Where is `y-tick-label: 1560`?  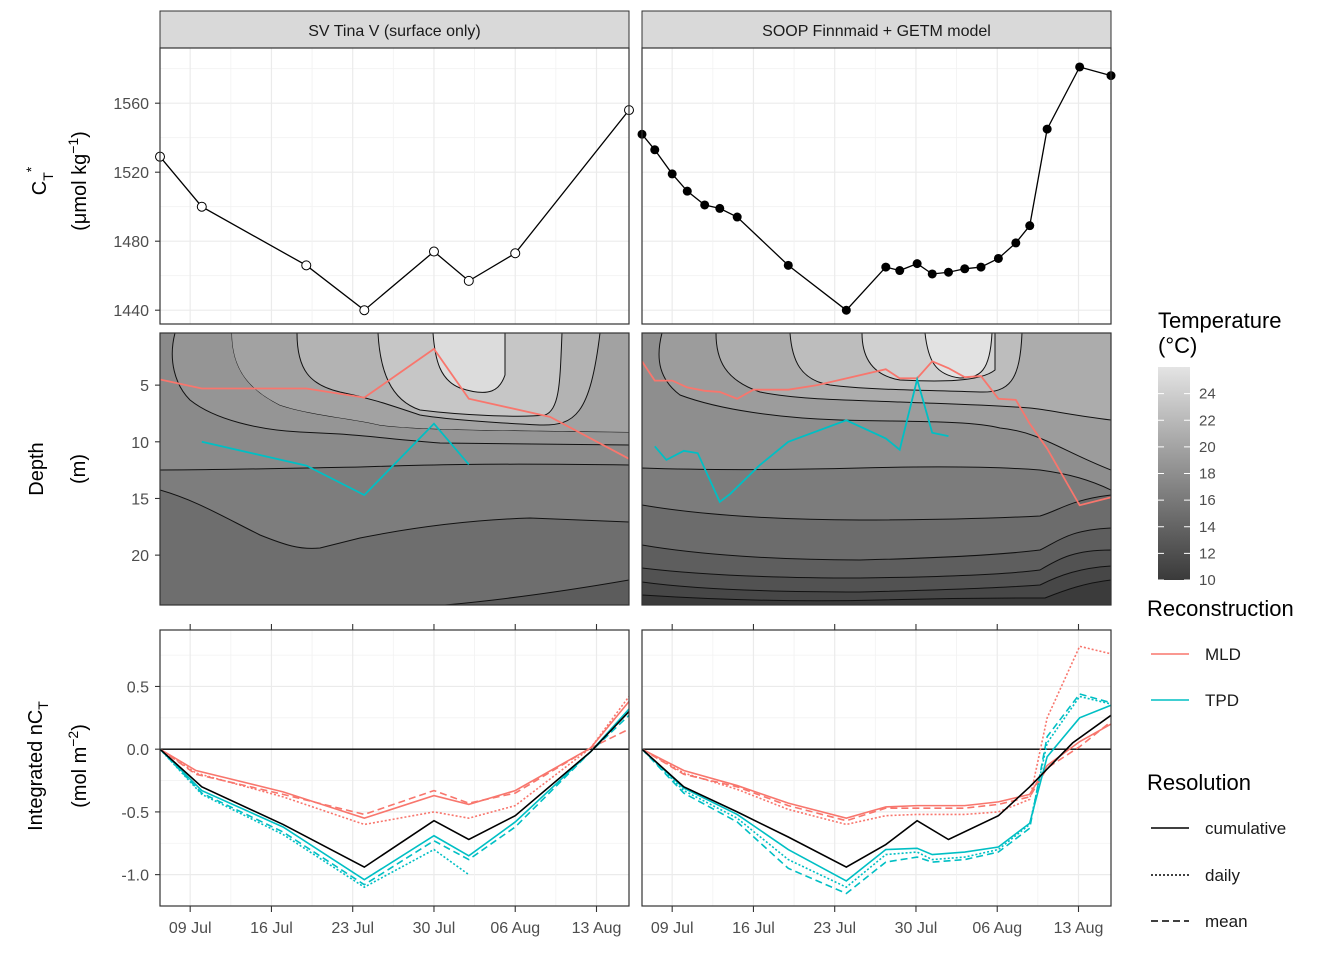
y-tick-label: 1560 is located at coordinates (131, 104).